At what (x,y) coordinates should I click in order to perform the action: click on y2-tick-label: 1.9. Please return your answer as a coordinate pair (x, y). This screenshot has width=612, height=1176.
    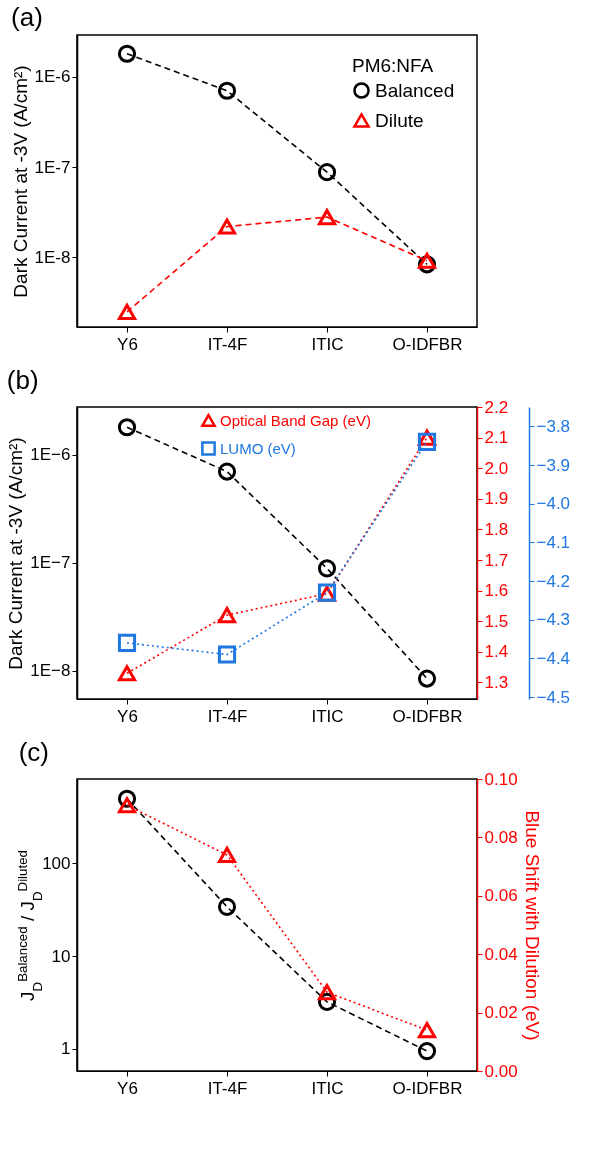
    Looking at the image, I should click on (496, 499).